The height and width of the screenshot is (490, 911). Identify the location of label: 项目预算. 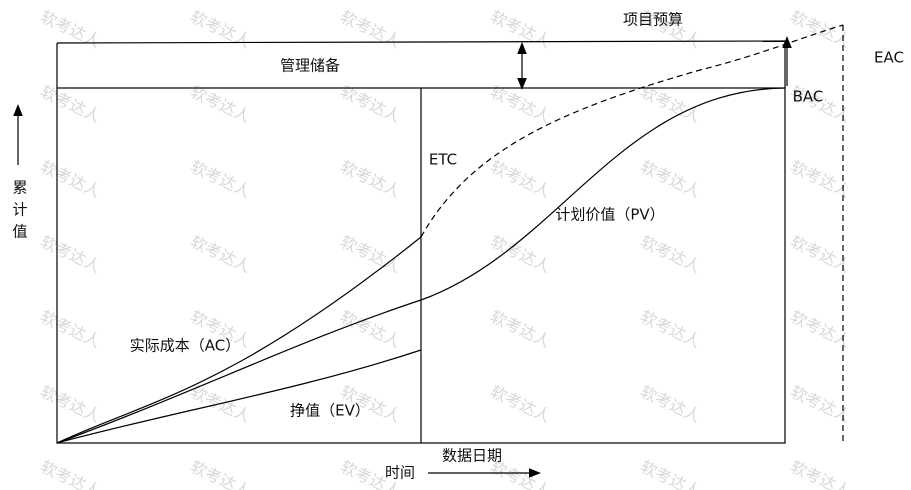
(653, 20).